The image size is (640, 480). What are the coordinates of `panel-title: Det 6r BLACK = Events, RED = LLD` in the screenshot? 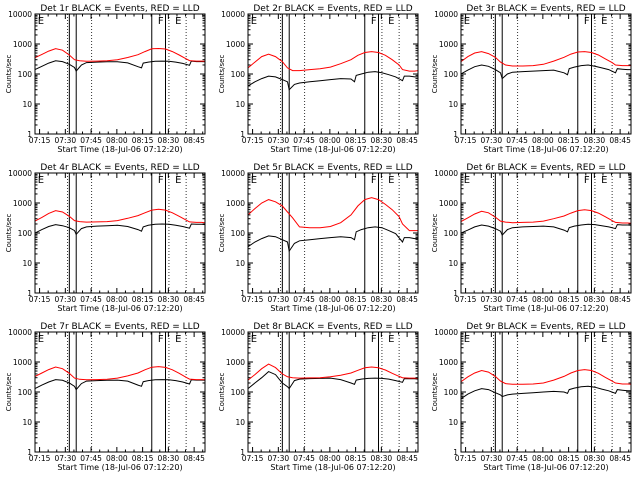 It's located at (545, 168).